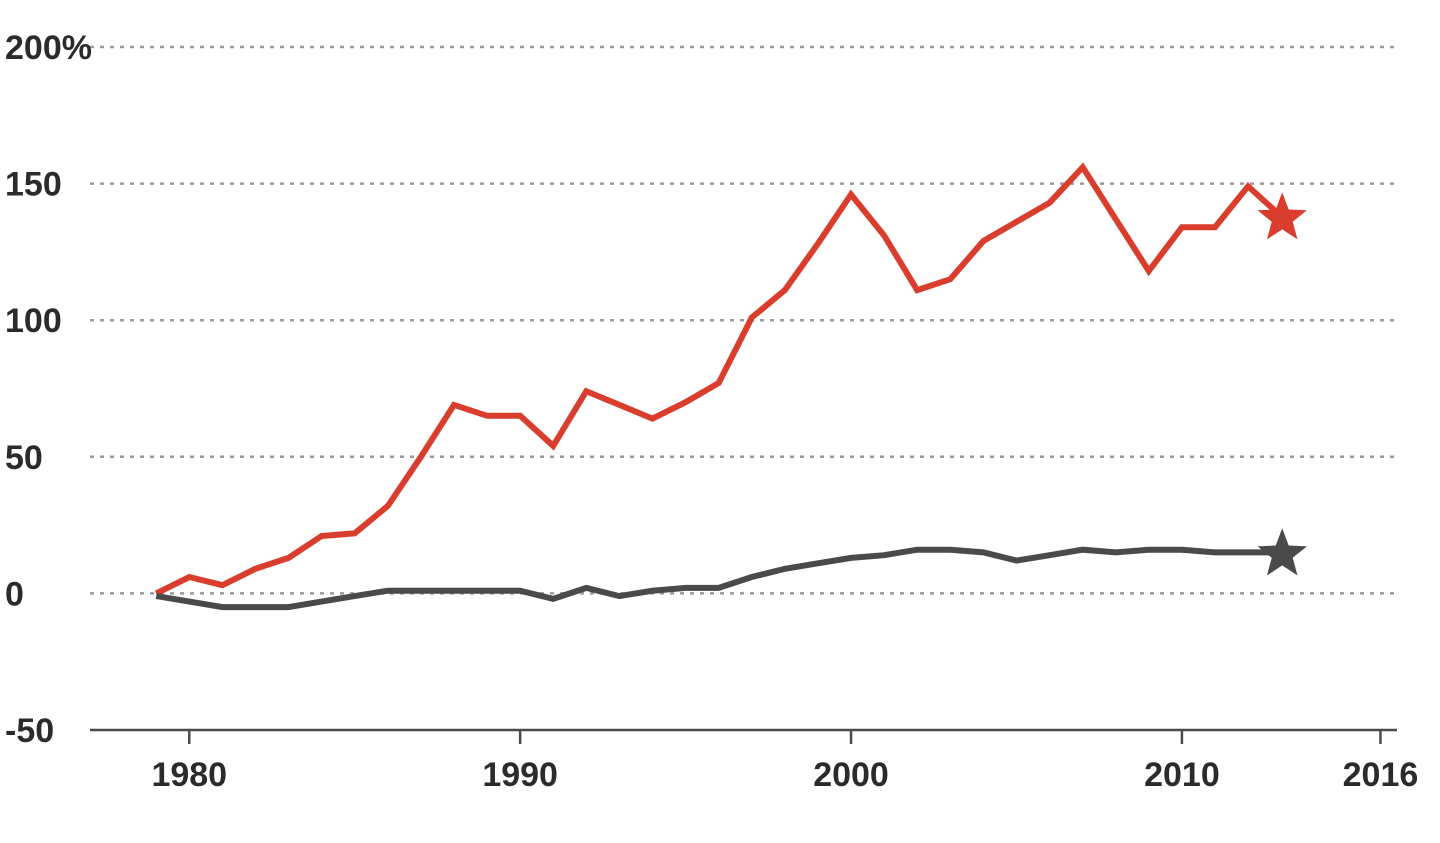 The image size is (1440, 843). What do you see at coordinates (33, 185) in the screenshot?
I see `y-tick-label: 150` at bounding box center [33, 185].